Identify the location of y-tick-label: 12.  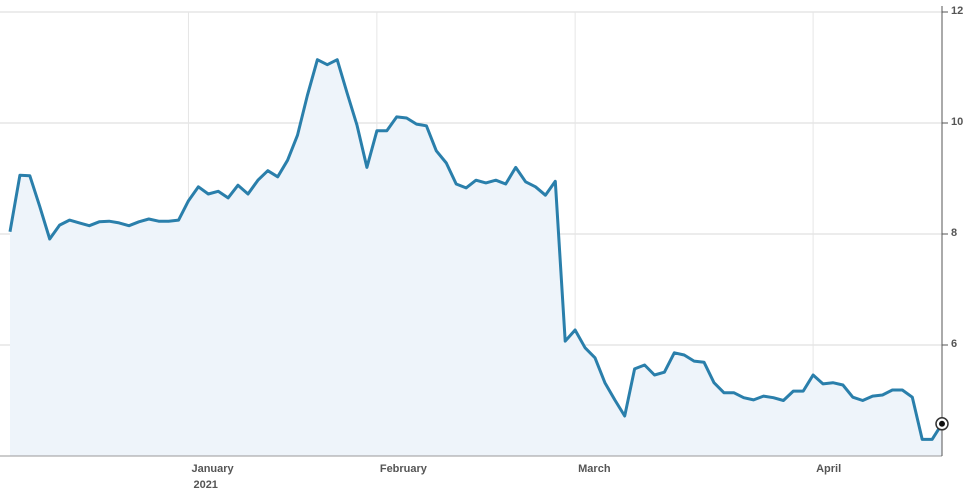
(957, 11).